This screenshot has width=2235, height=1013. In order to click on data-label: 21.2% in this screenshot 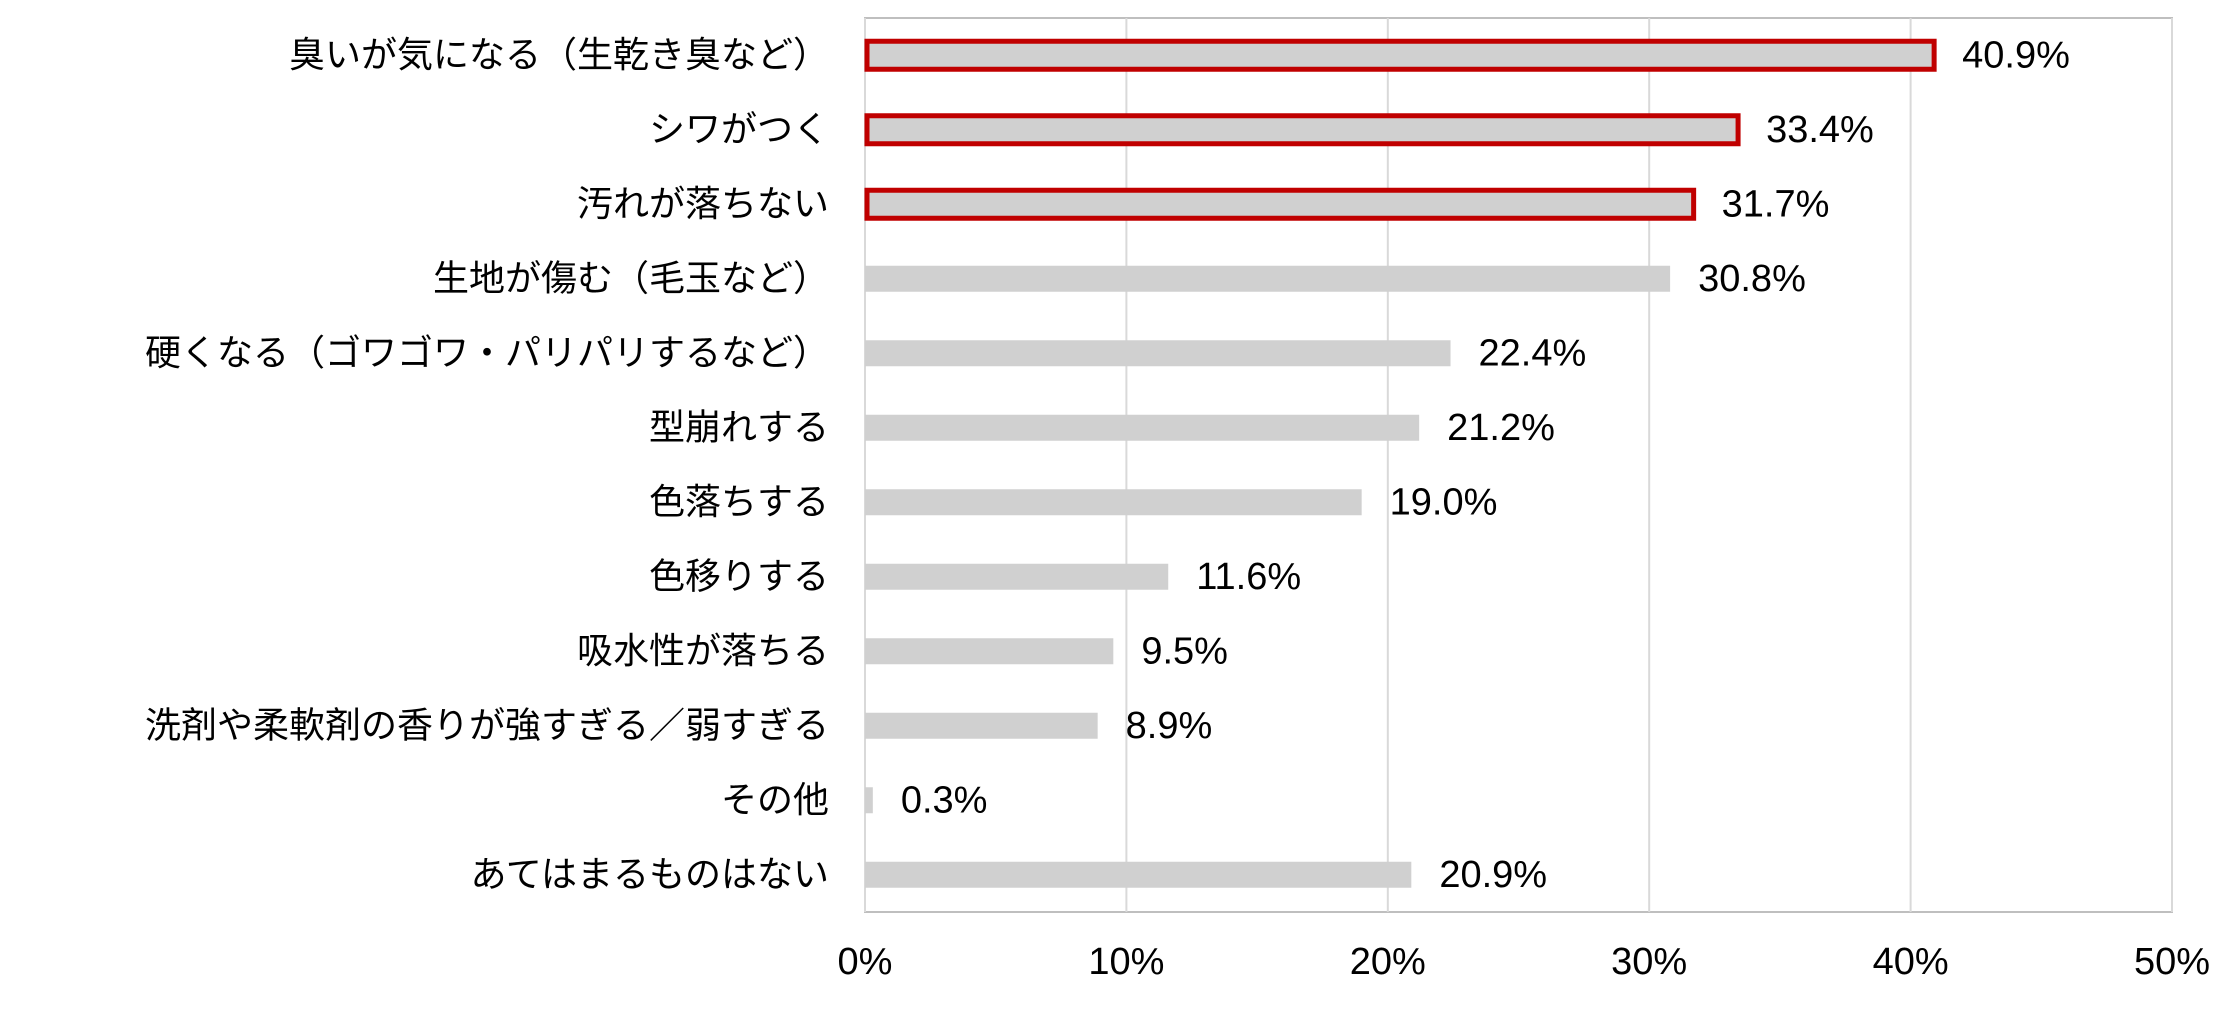, I will do `click(1501, 428)`.